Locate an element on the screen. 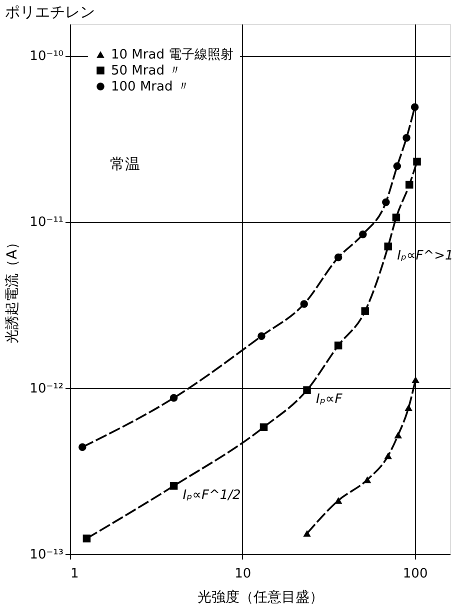 The height and width of the screenshot is (609, 455). x-tick-label: 100 is located at coordinates (415, 574).